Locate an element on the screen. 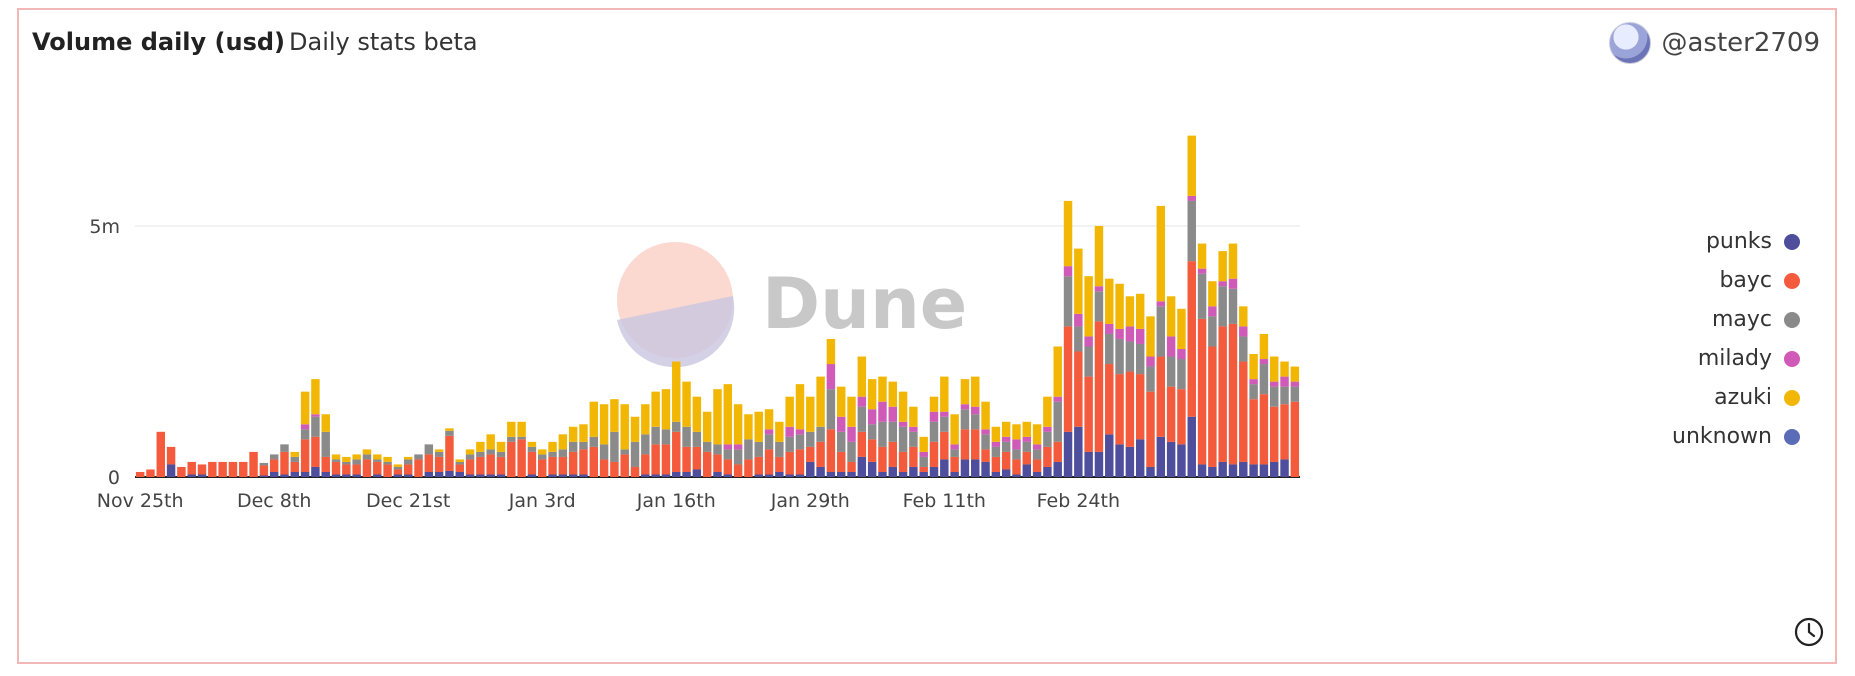 This screenshot has width=1855, height=676. legend-item-punks: punks is located at coordinates (1736, 241).